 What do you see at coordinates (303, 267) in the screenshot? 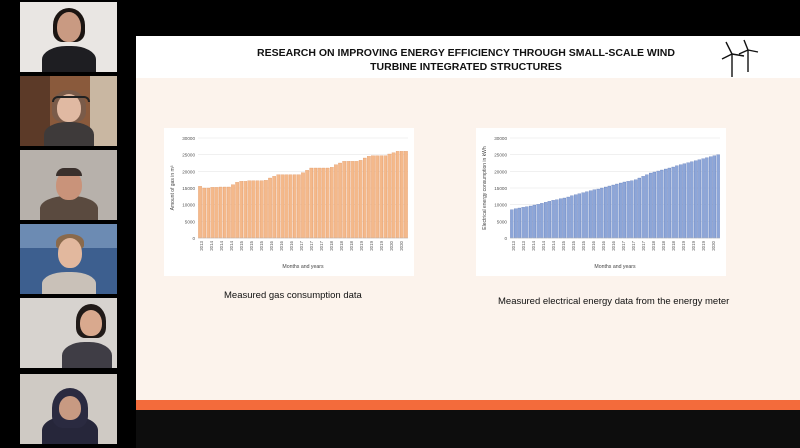
I see `gas-x-axis-label: Months and years` at bounding box center [303, 267].